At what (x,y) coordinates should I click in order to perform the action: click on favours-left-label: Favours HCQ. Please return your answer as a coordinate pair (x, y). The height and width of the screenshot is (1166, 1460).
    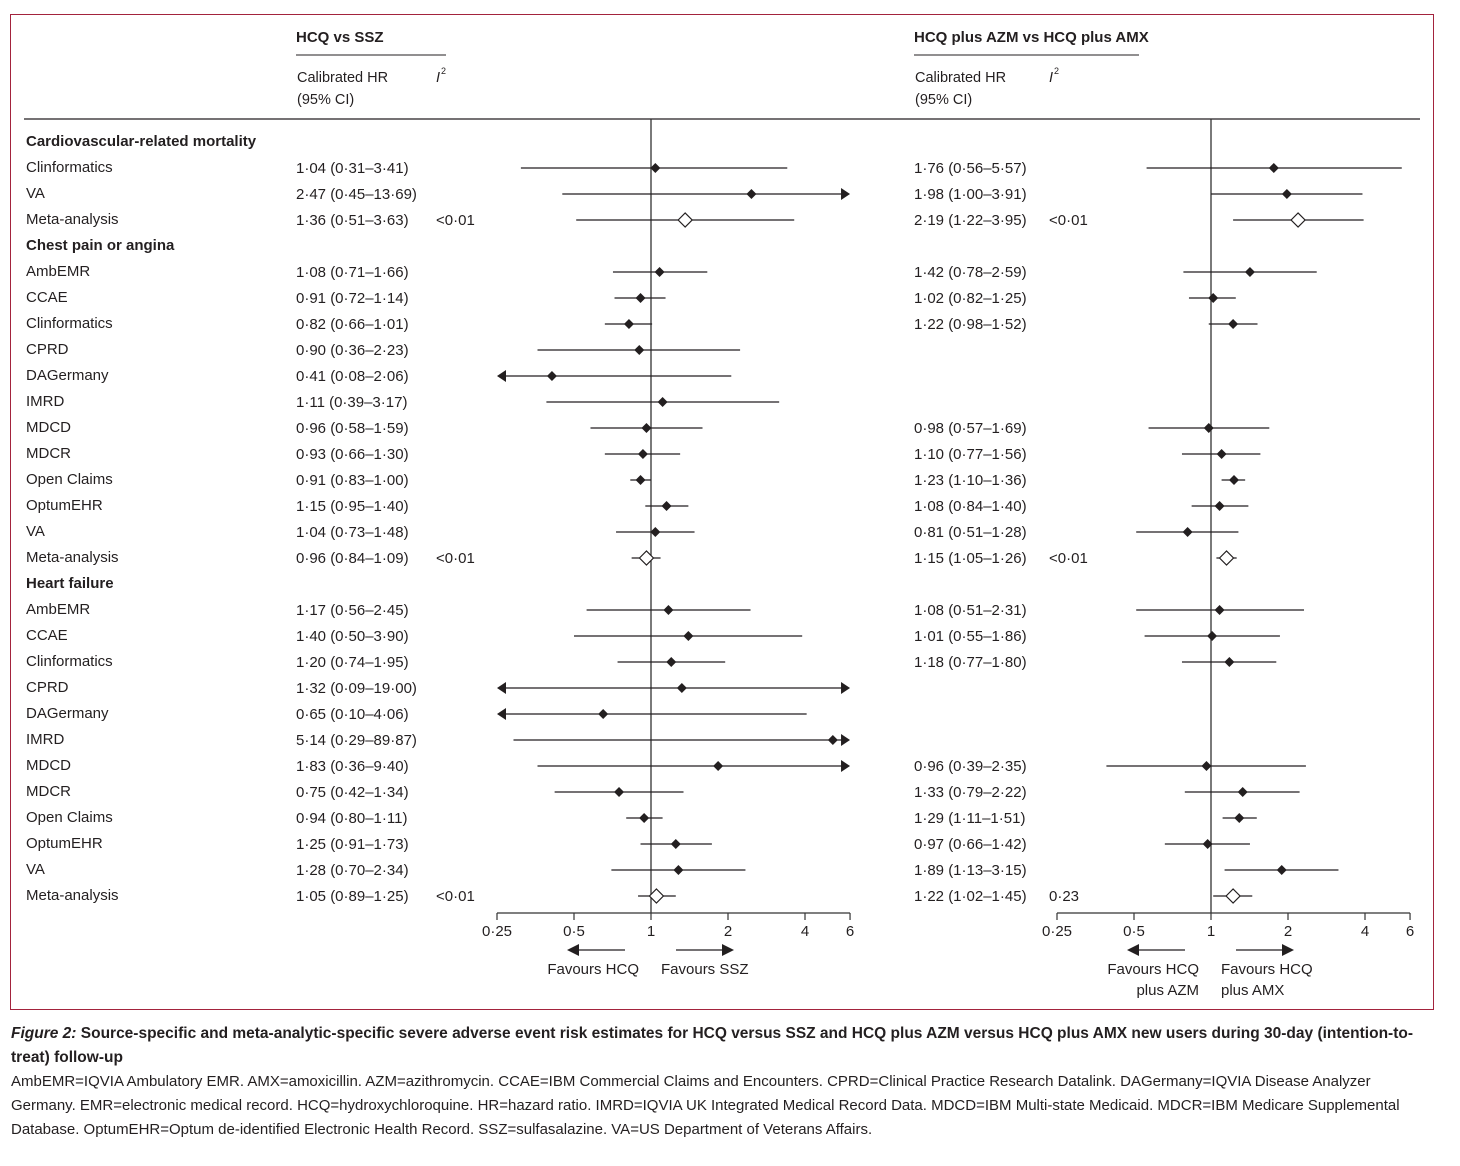
    Looking at the image, I should click on (1153, 969).